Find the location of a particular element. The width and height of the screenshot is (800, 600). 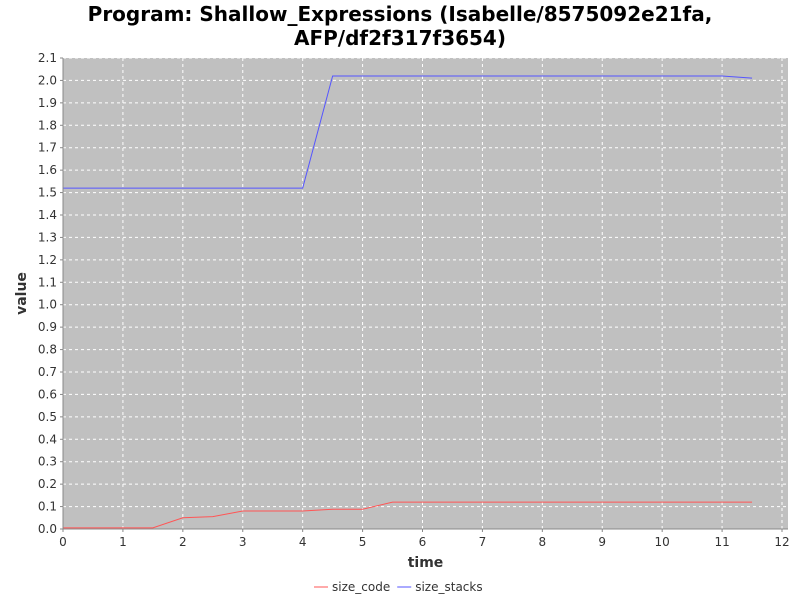

x-tick-label: 0 is located at coordinates (63, 542).